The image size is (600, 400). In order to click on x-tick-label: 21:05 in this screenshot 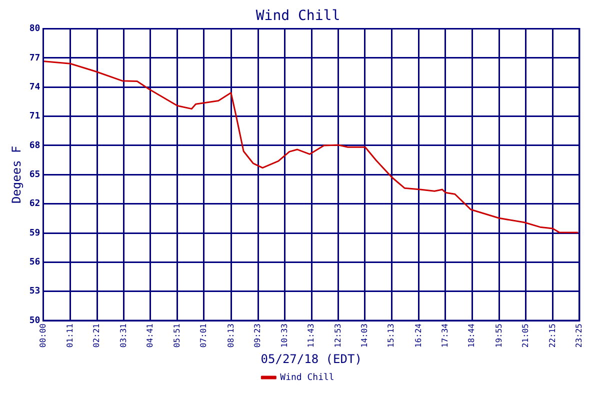, I will do `click(525, 335)`.